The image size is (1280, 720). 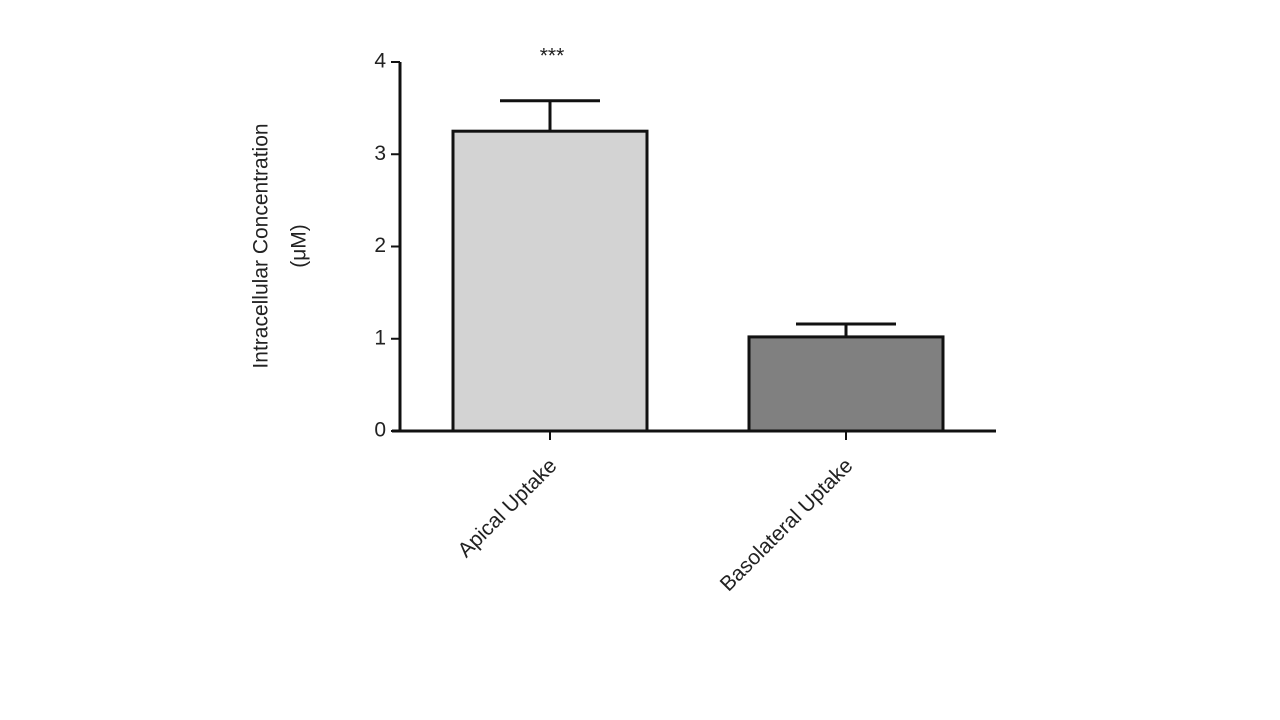 I want to click on y-tick-label: 1, so click(x=380, y=337).